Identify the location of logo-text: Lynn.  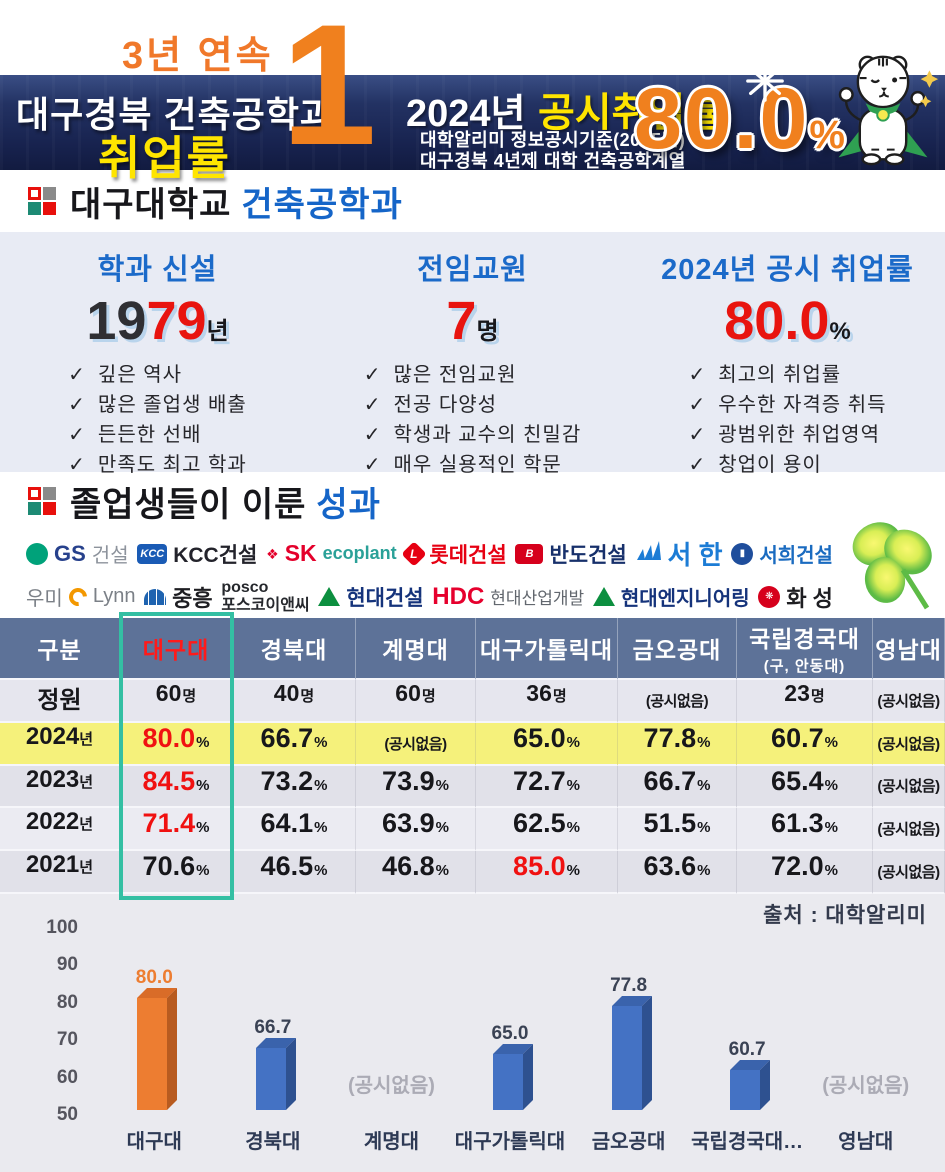
(114, 596).